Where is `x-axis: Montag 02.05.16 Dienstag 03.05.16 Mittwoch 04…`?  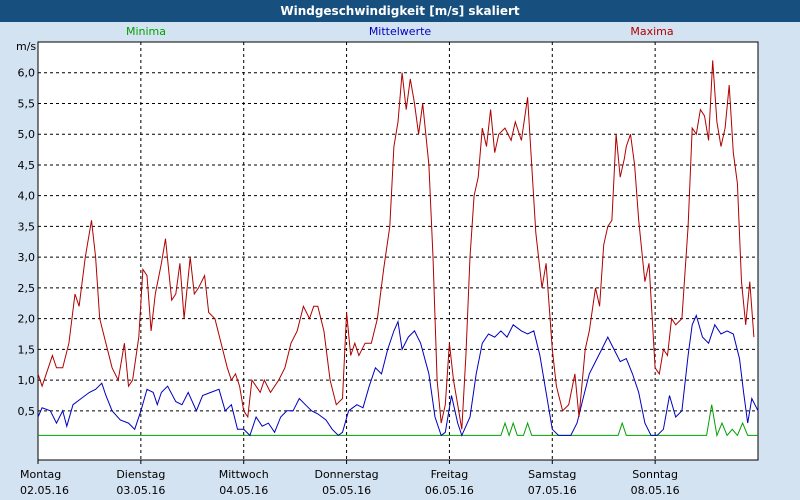 x-axis: Montag 02.05.16 Dienstag 03.05.16 Mittwoch 04… is located at coordinates (350, 478).